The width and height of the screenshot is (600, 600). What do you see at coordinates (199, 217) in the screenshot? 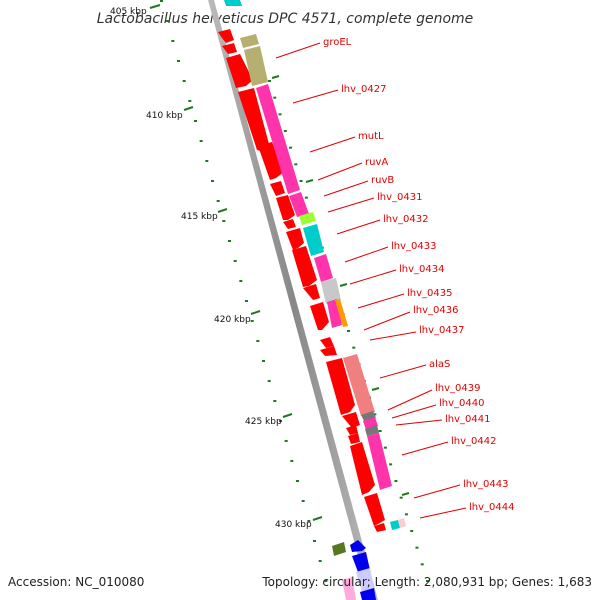
I see `tick-label: 415 kbp` at bounding box center [199, 217].